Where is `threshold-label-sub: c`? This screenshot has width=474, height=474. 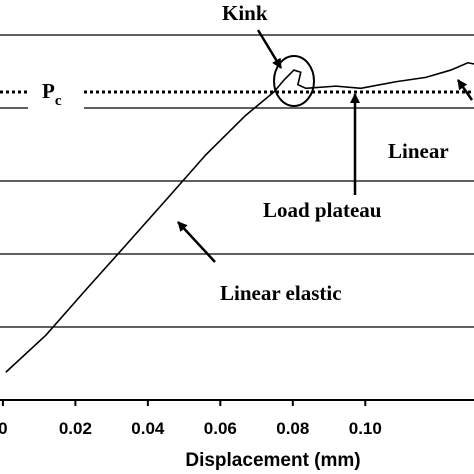 threshold-label-sub: c is located at coordinates (58, 101).